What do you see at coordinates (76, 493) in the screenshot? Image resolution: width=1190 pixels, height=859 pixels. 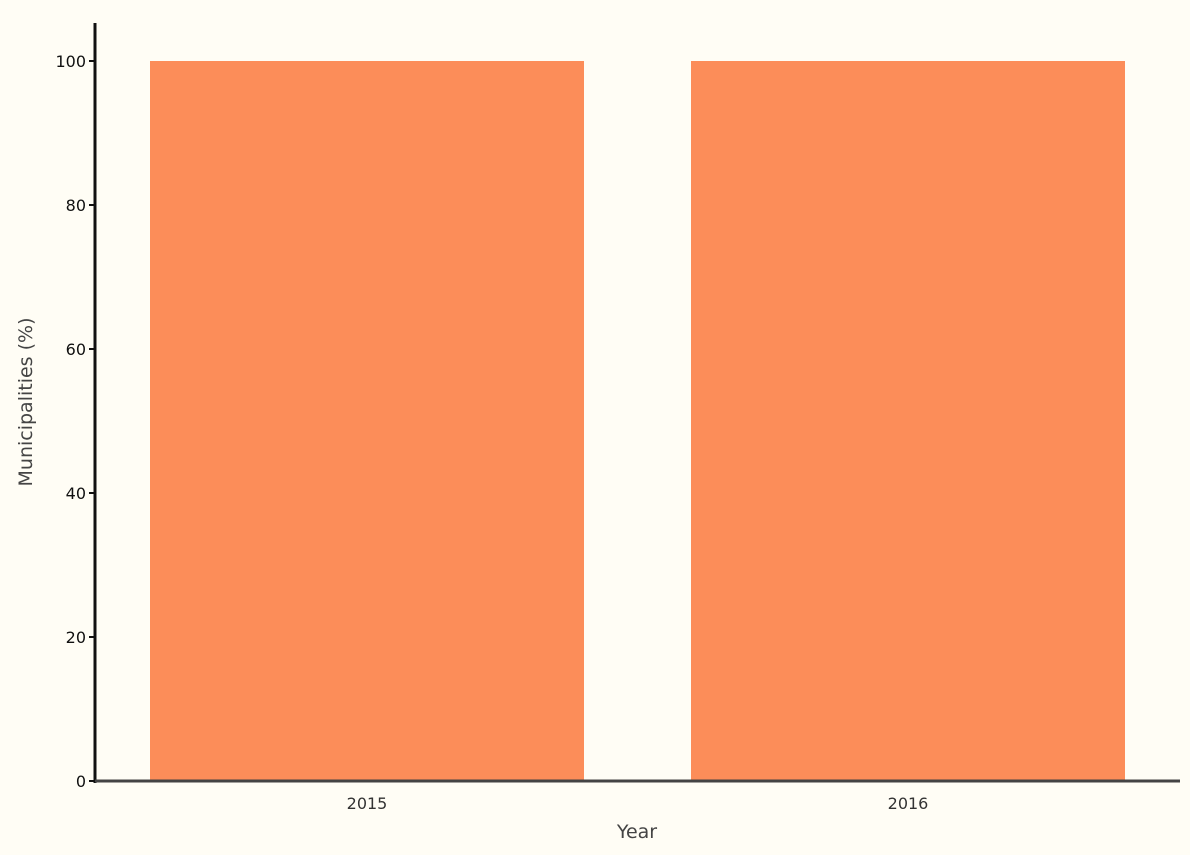 I see `y-tick-label: 40` at bounding box center [76, 493].